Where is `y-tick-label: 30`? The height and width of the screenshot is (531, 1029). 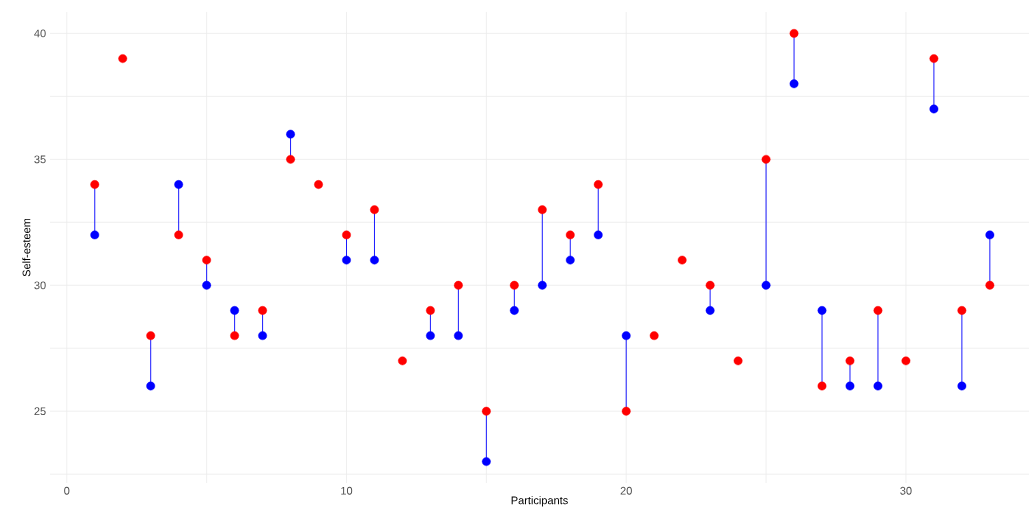
y-tick-label: 30 is located at coordinates (40, 285).